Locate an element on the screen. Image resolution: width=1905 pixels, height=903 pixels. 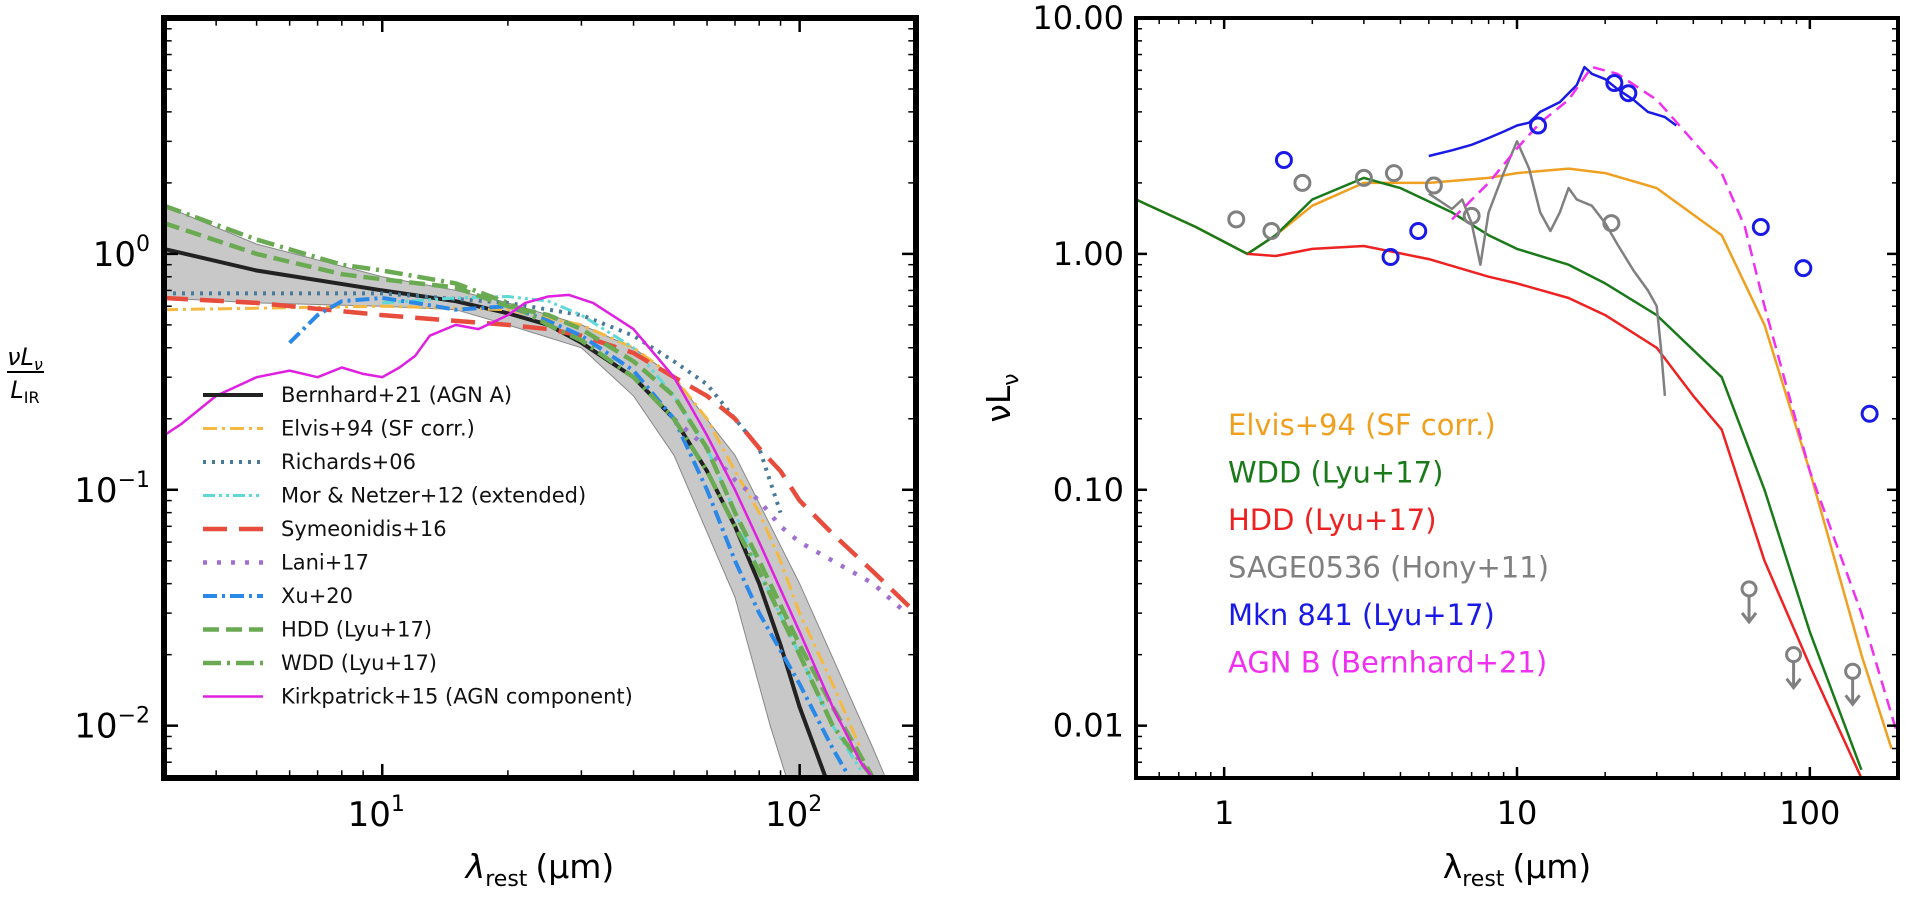
x-tick-label: 1 is located at coordinates (1224, 813).